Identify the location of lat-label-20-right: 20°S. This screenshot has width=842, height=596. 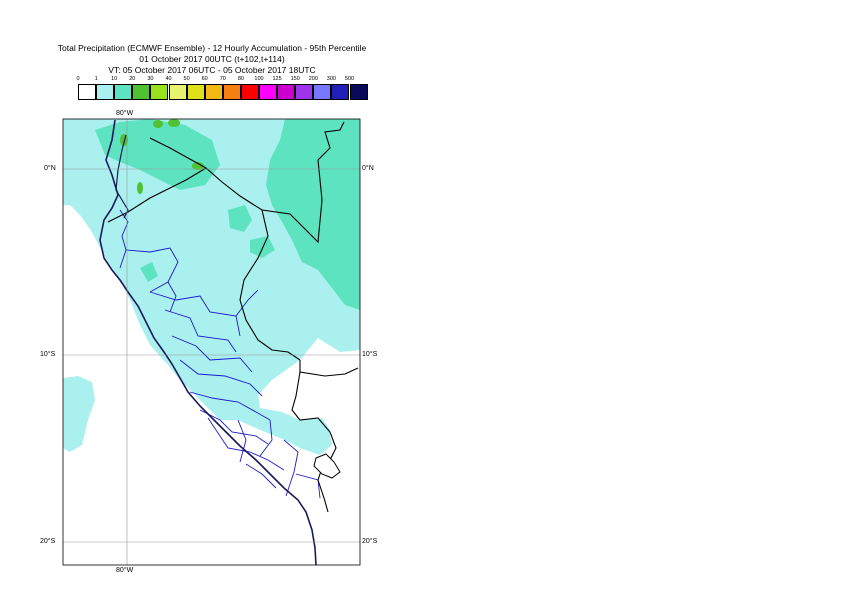
(370, 541).